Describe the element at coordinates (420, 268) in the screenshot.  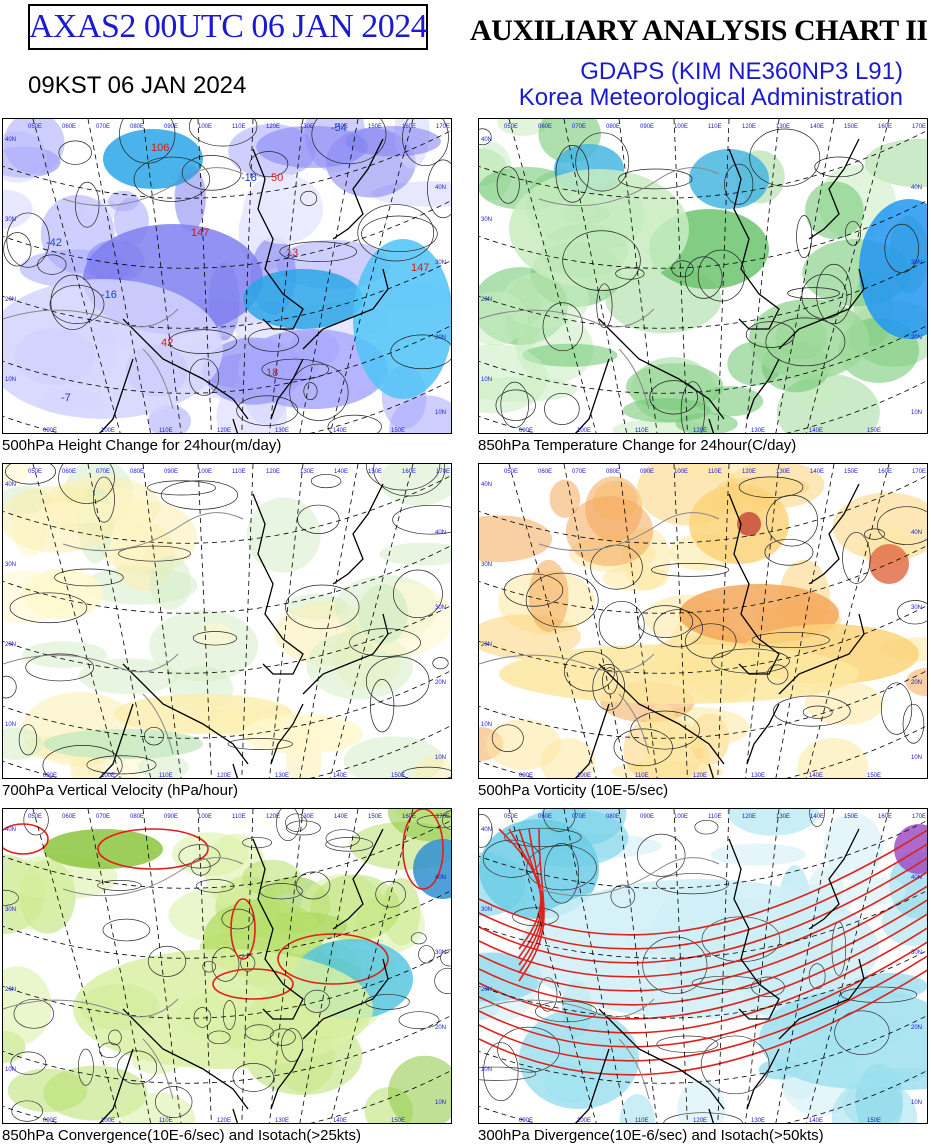
I see `contour-value-label: 147` at that location.